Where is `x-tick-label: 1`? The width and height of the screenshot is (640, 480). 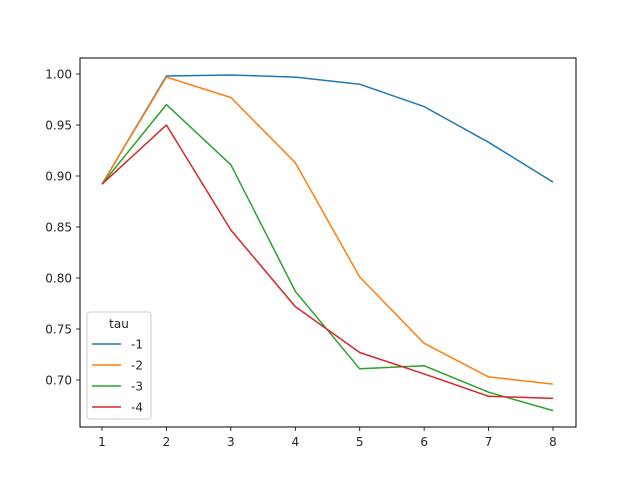
x-tick-label: 1 is located at coordinates (102, 442).